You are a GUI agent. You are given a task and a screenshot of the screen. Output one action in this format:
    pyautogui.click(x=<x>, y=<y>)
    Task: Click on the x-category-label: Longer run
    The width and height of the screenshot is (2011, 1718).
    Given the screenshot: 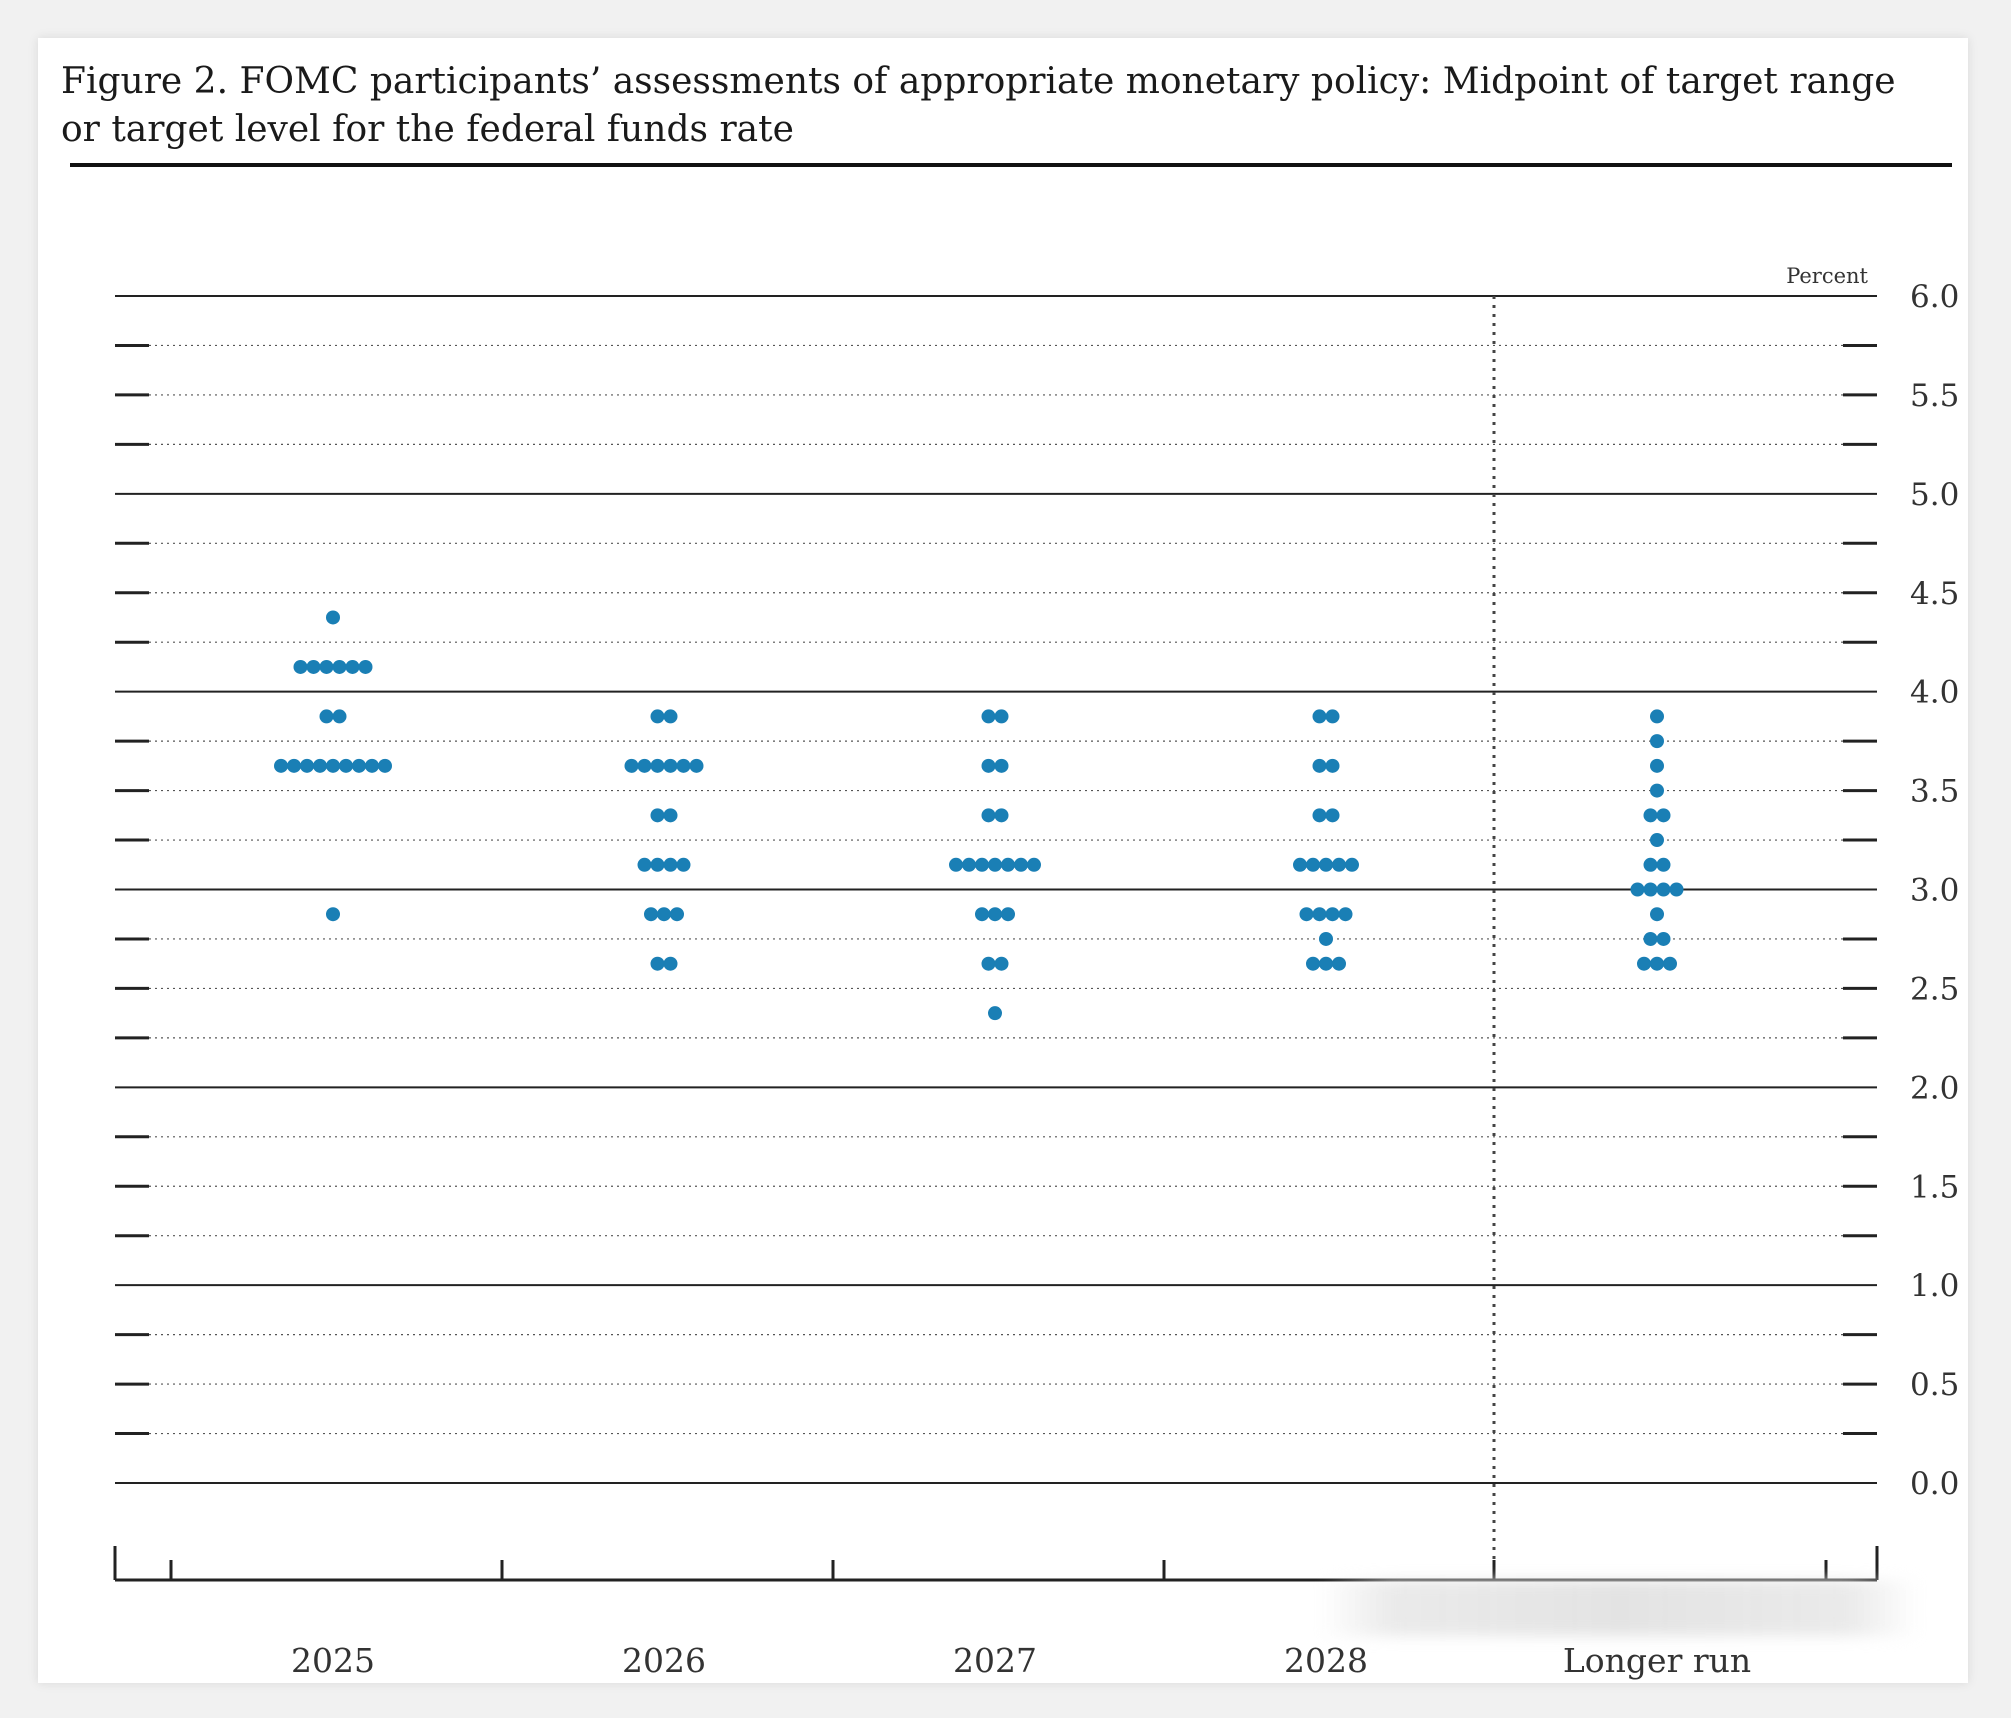 What is the action you would take?
    pyautogui.click(x=1657, y=1660)
    